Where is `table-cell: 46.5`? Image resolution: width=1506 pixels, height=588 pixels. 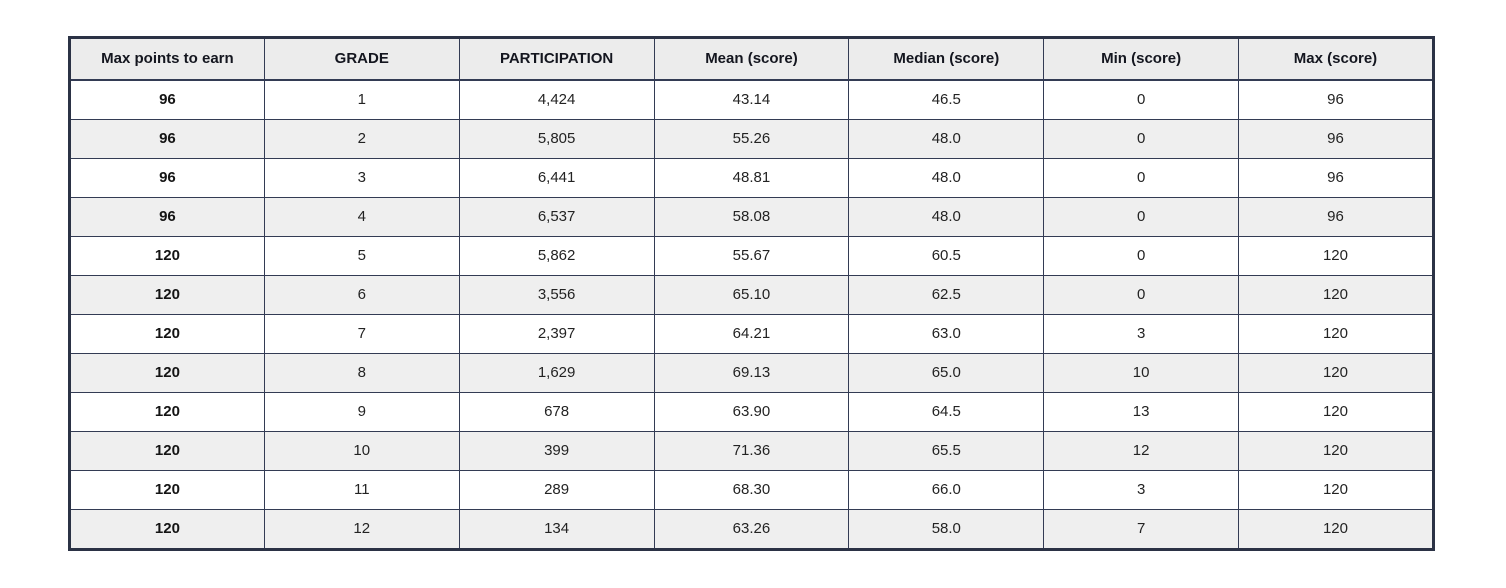 table-cell: 46.5 is located at coordinates (946, 99).